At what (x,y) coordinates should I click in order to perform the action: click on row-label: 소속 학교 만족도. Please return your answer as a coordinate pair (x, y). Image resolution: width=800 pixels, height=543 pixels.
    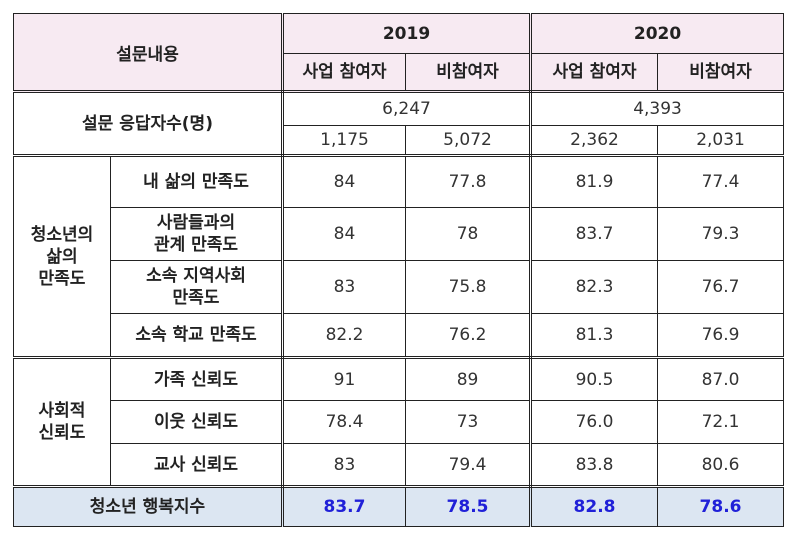
    Looking at the image, I should click on (197, 336).